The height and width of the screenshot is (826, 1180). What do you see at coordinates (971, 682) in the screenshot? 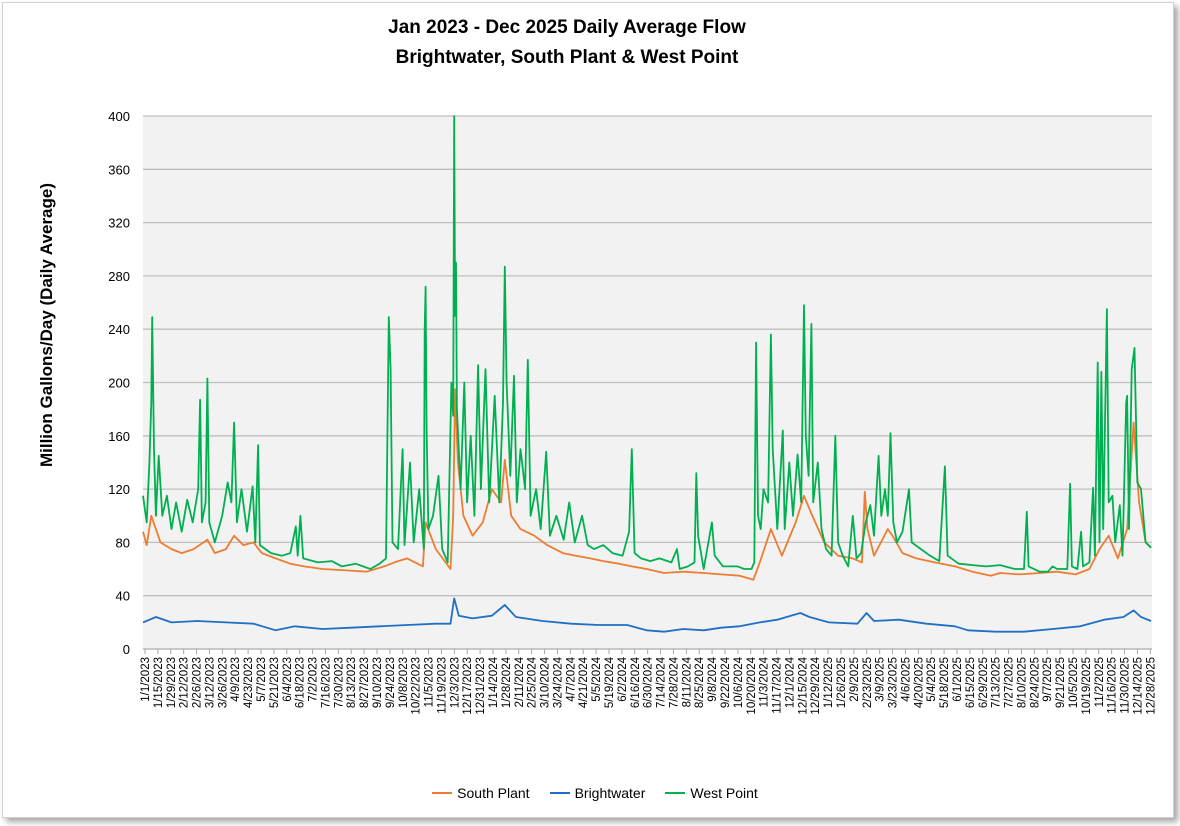
I see `x-tick-label: 6/15/2025` at bounding box center [971, 682].